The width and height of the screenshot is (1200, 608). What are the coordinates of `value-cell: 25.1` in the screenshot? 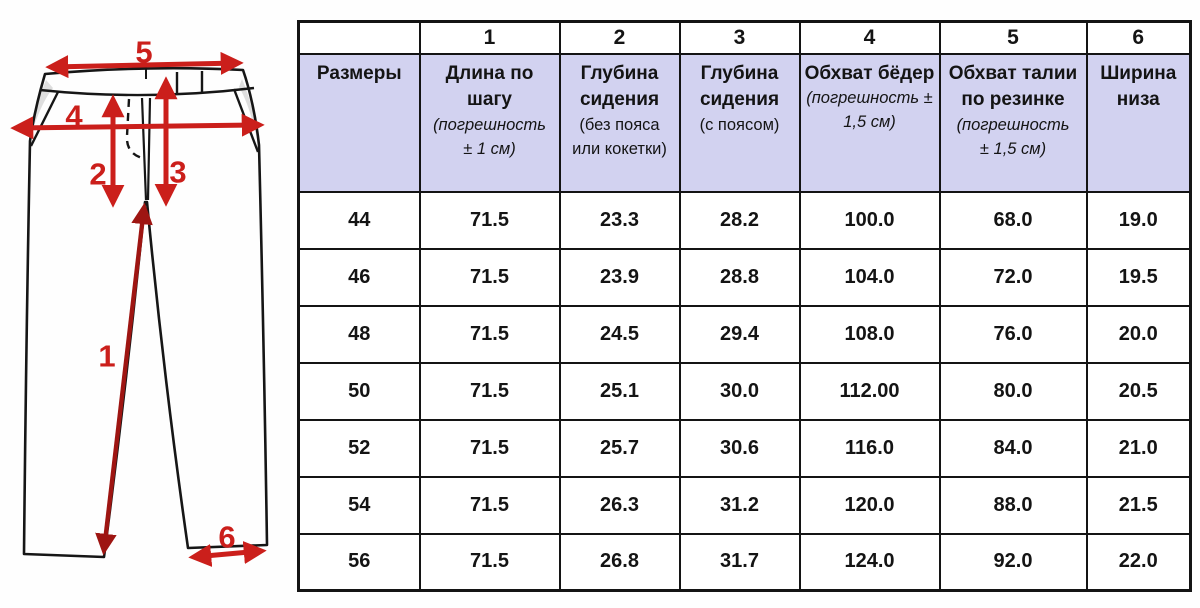 It's located at (619, 391).